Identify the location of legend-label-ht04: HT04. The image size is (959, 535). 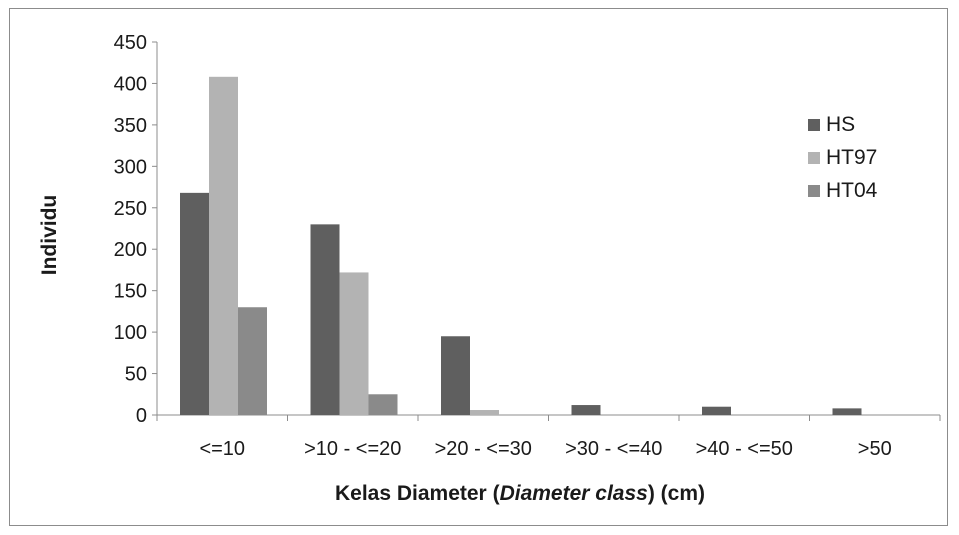
(852, 190).